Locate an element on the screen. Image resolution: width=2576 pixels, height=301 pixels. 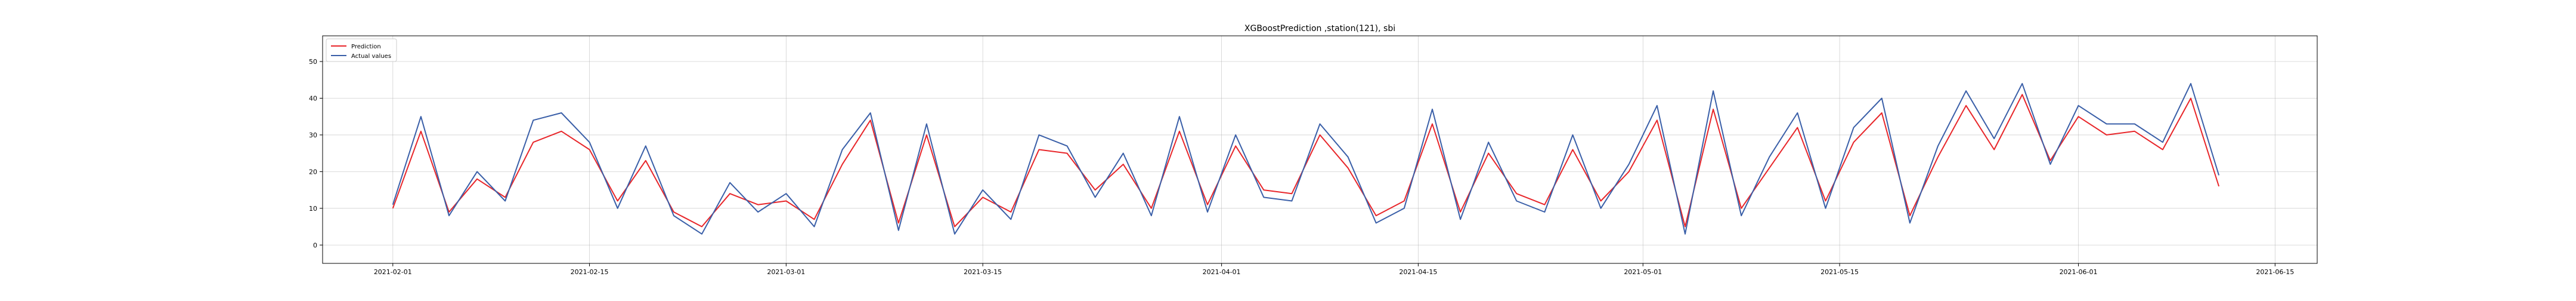
y-tick-label: 0 is located at coordinates (315, 245).